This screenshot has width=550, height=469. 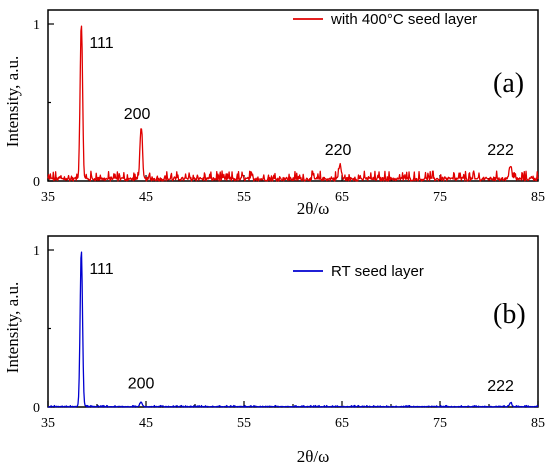 I want to click on legend-label: with 400°C seed layer, so click(x=403, y=19).